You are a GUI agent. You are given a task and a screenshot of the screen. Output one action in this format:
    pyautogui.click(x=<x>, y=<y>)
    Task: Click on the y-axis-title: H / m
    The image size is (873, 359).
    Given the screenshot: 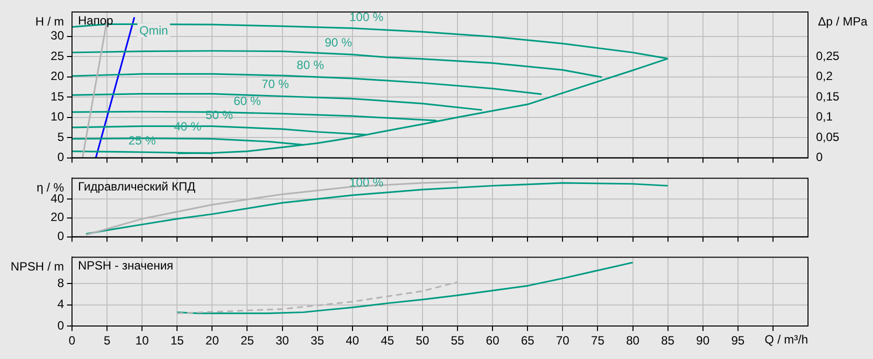 What is the action you would take?
    pyautogui.click(x=49, y=21)
    